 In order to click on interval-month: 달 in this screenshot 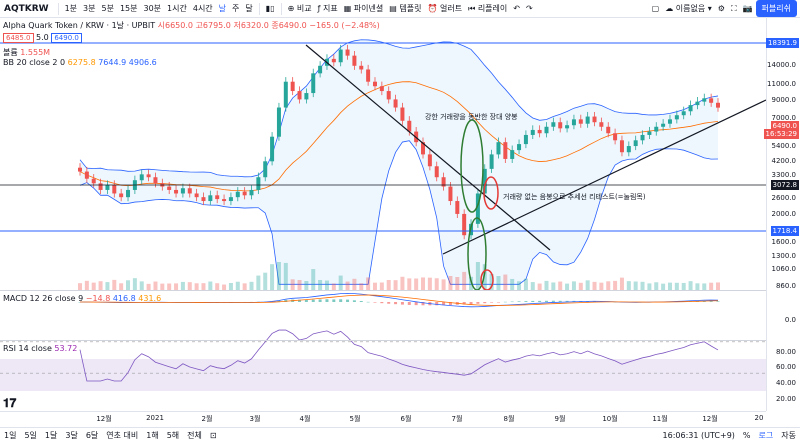, I will do `click(249, 8)`.